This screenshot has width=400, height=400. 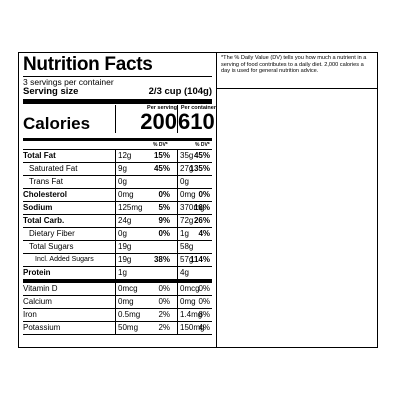 What do you see at coordinates (190, 288) in the screenshot?
I see `amount-per-container: 0mcg` at bounding box center [190, 288].